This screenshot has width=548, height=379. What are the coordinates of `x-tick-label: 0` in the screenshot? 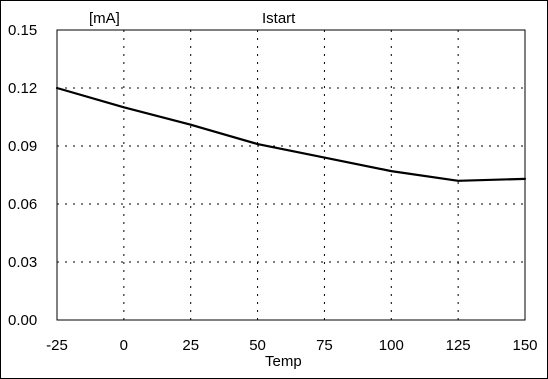 It's located at (124, 345).